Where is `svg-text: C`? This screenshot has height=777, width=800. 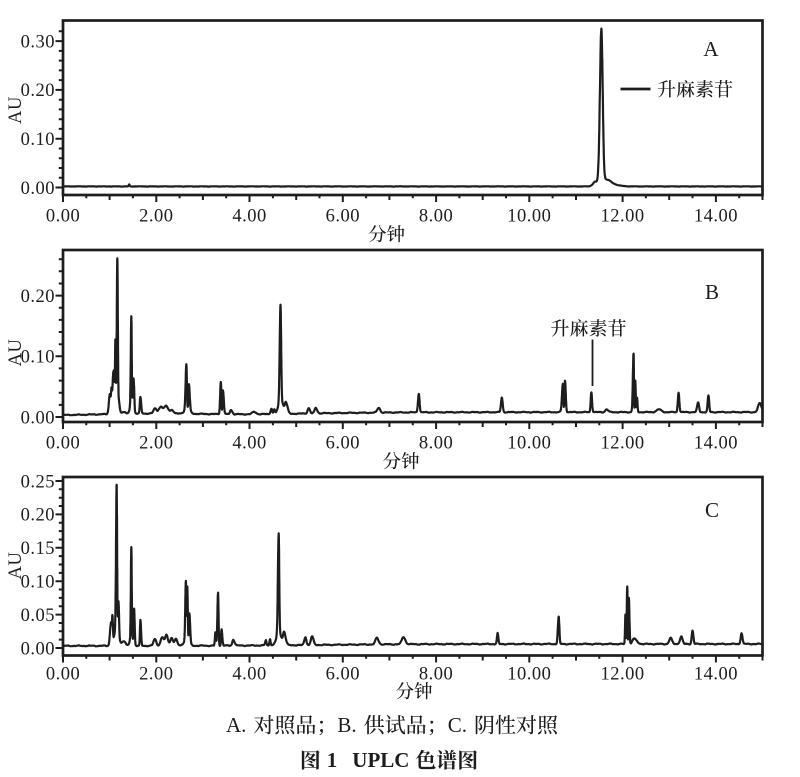 svg-text: C is located at coordinates (712, 510).